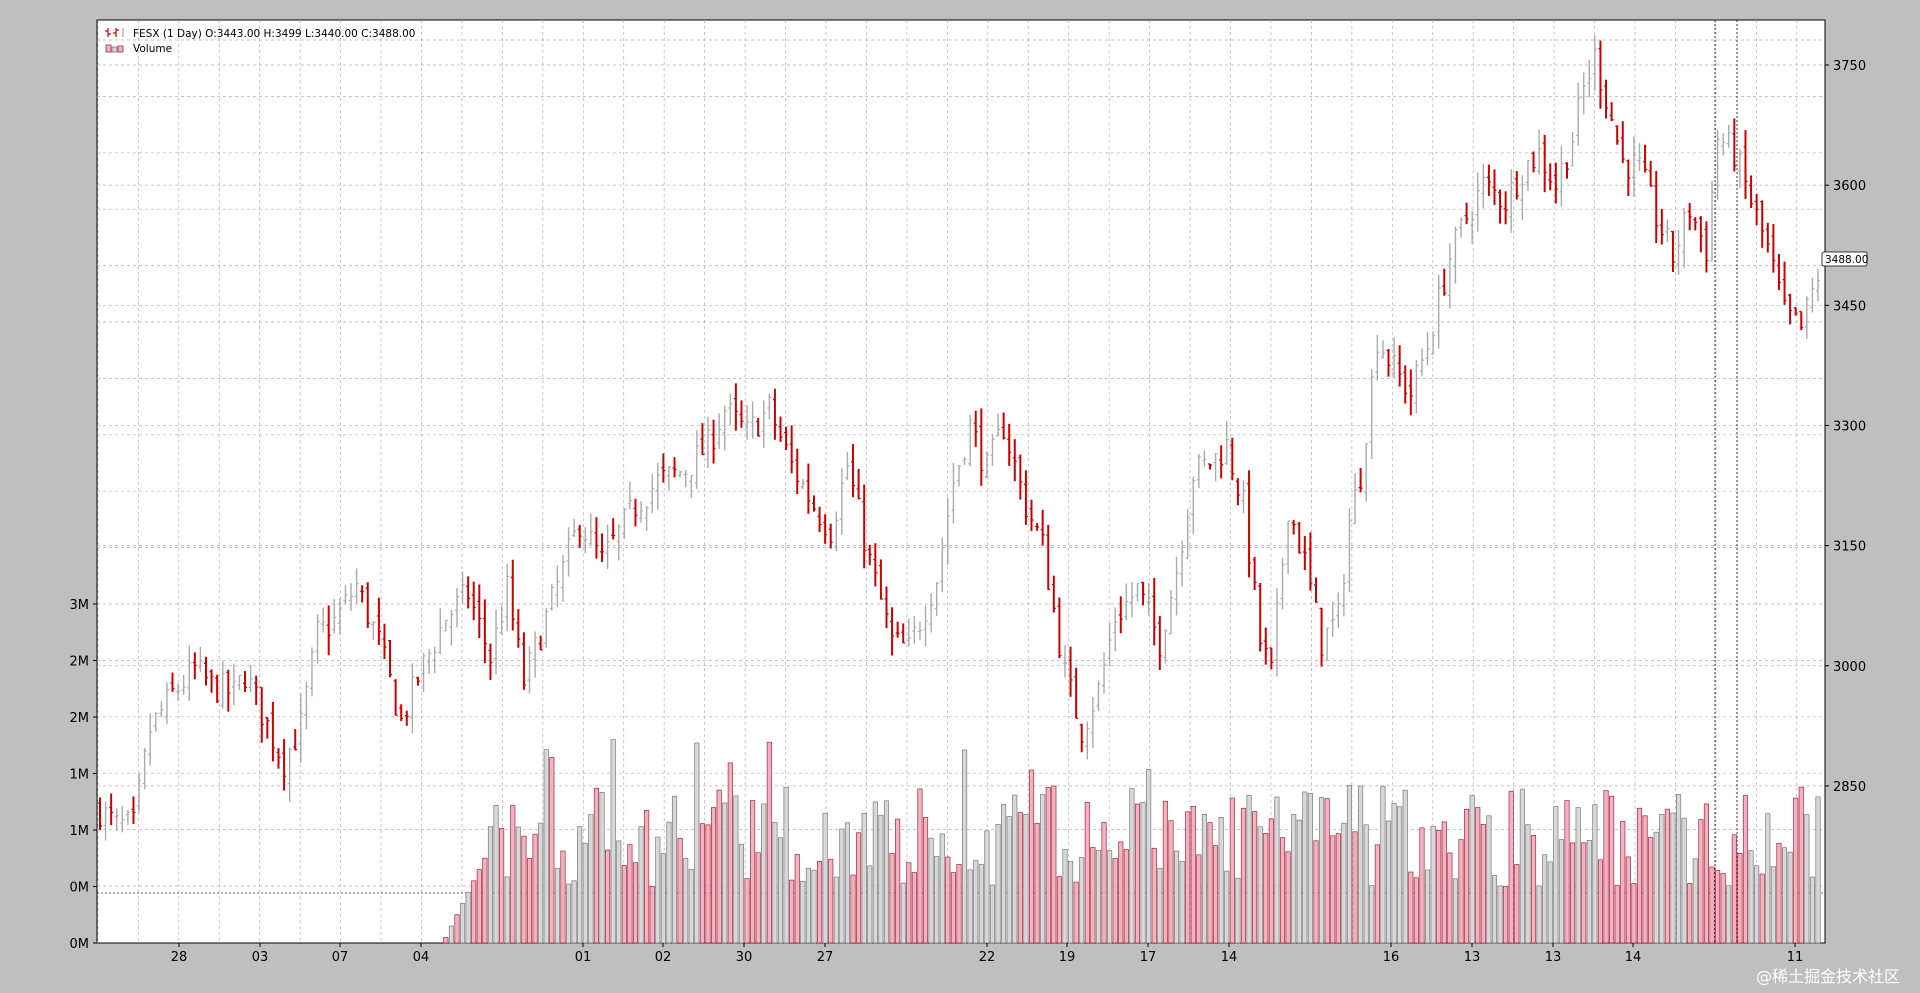 The width and height of the screenshot is (1920, 993). Describe the element at coordinates (1633, 957) in the screenshot. I see `x-tick-label: 14` at that location.